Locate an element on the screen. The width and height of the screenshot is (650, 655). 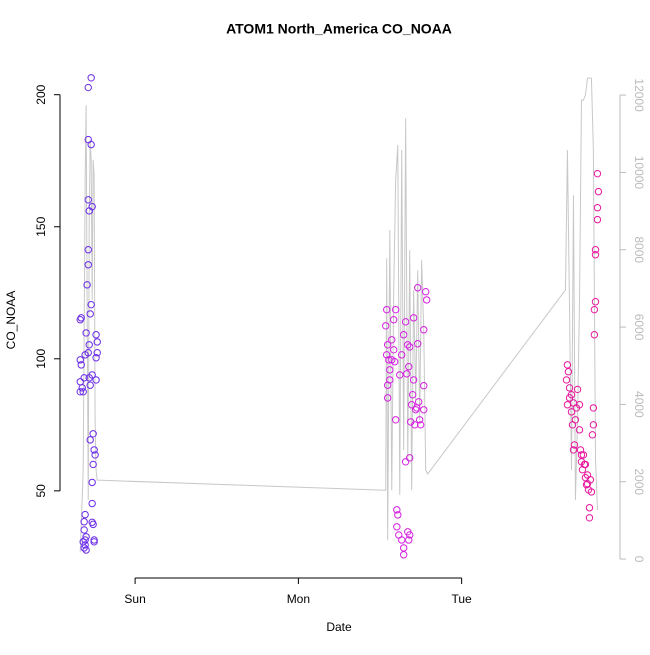
y2-tick-label: 10000 is located at coordinates (639, 173).